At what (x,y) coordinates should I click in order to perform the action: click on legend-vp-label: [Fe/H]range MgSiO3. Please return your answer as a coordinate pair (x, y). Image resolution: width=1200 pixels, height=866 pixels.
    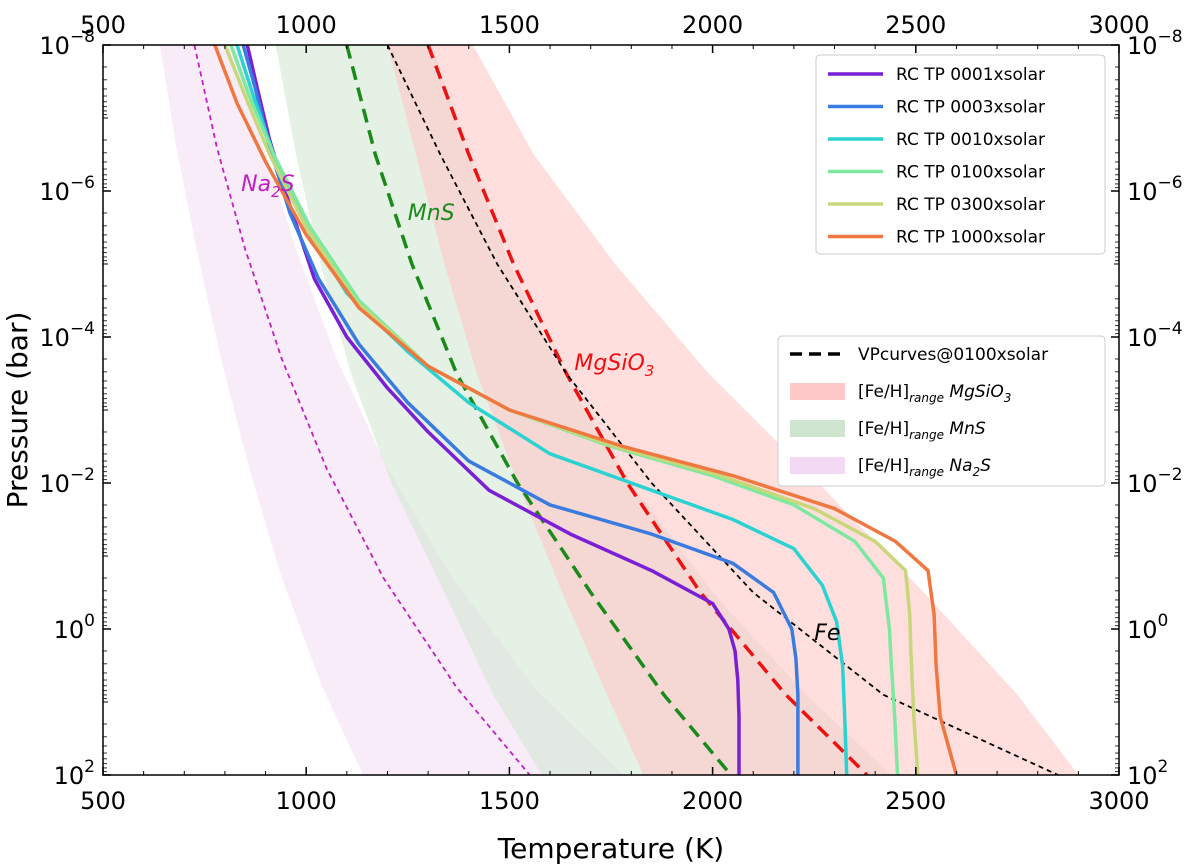
    Looking at the image, I should click on (934, 393).